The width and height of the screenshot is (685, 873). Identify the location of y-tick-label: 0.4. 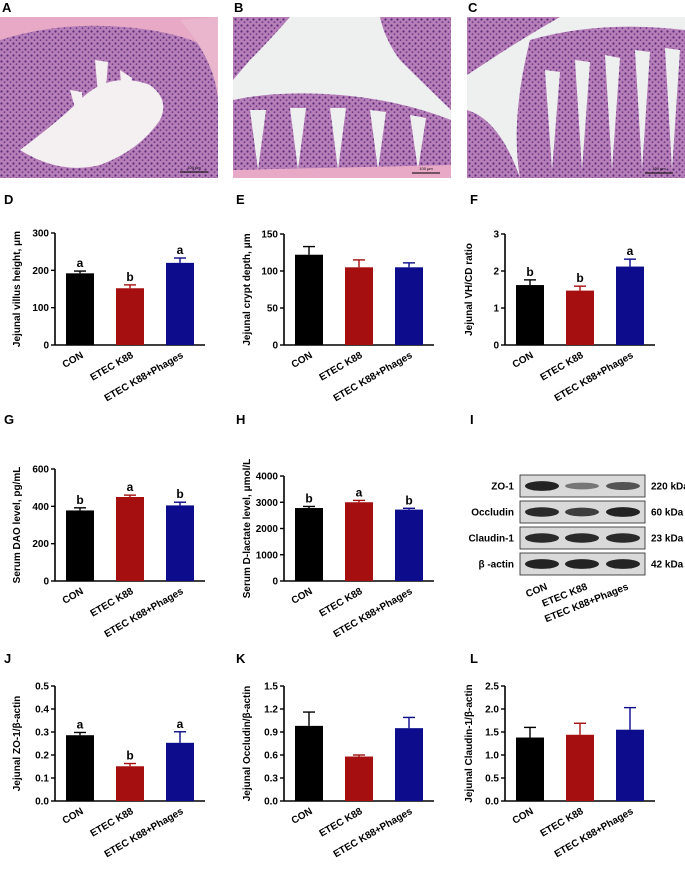
(42, 710).